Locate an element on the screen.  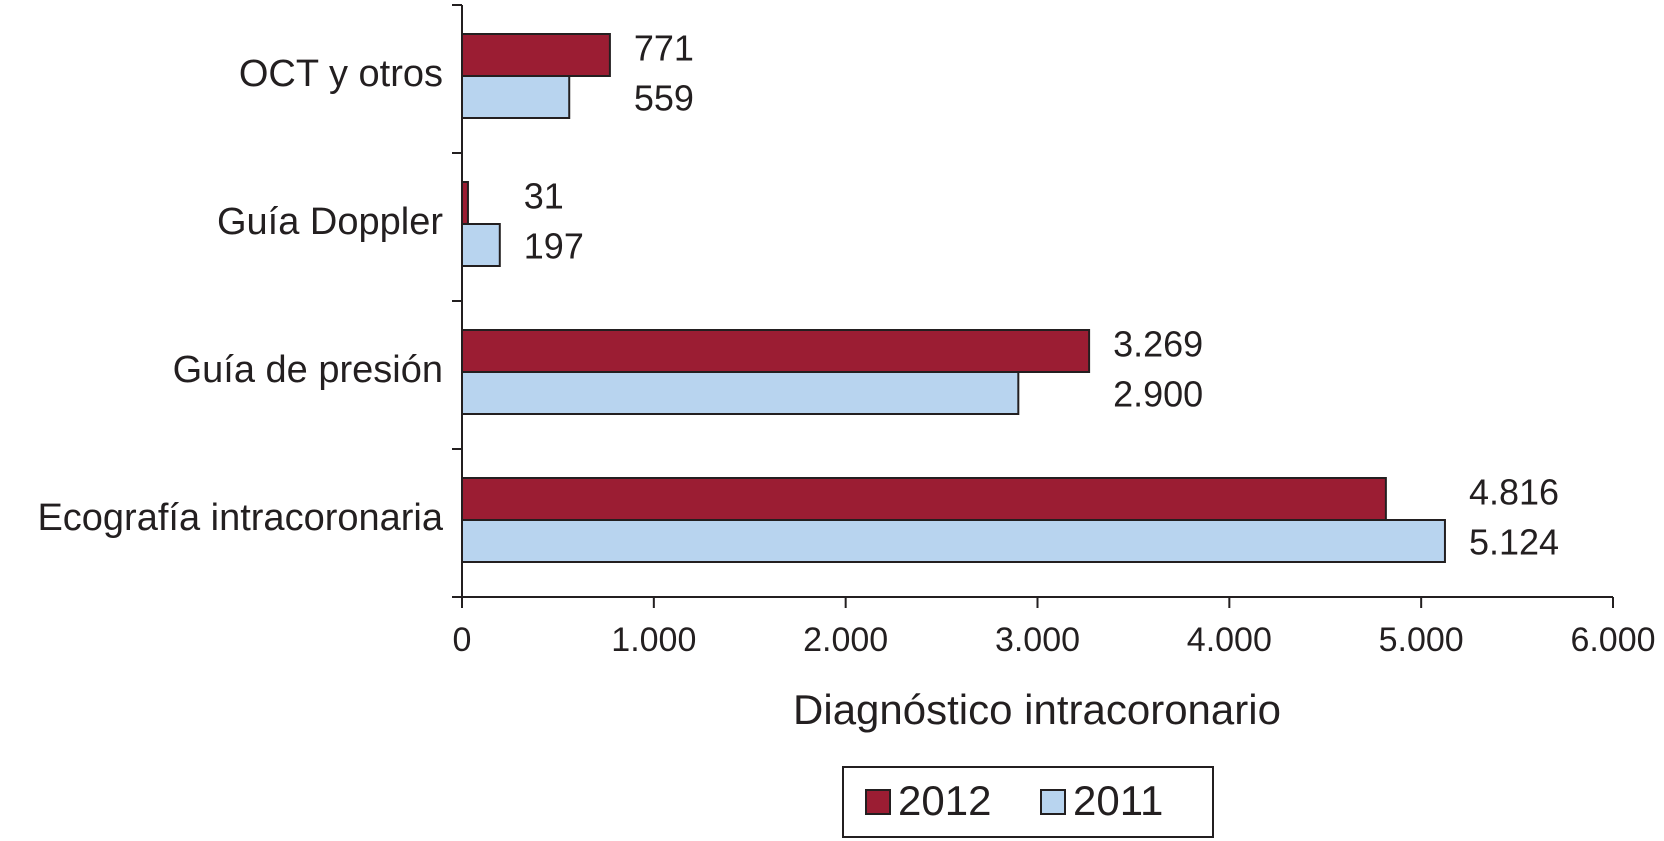
x-tick-label: 1.000 is located at coordinates (653, 640).